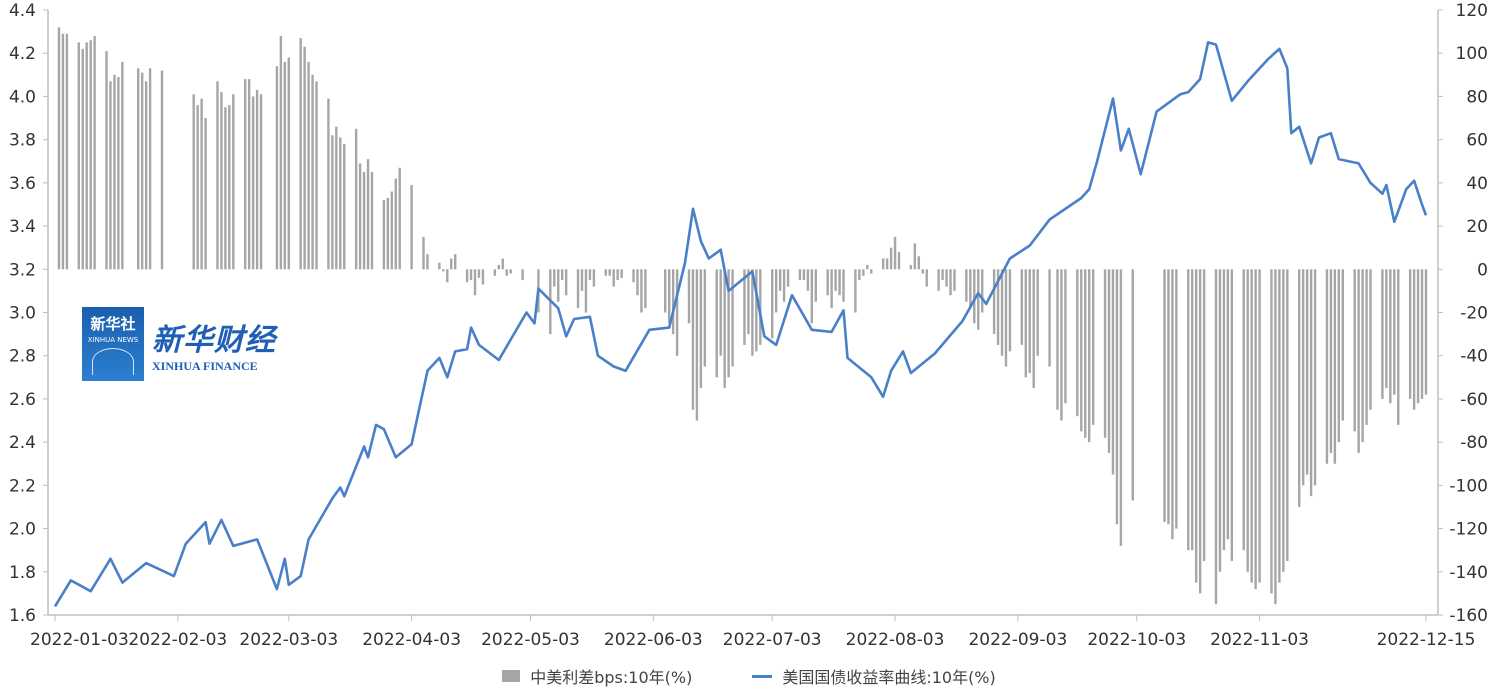  What do you see at coordinates (177, 640) in the screenshot?
I see `x-tick-label: 2022-02-03` at bounding box center [177, 640].